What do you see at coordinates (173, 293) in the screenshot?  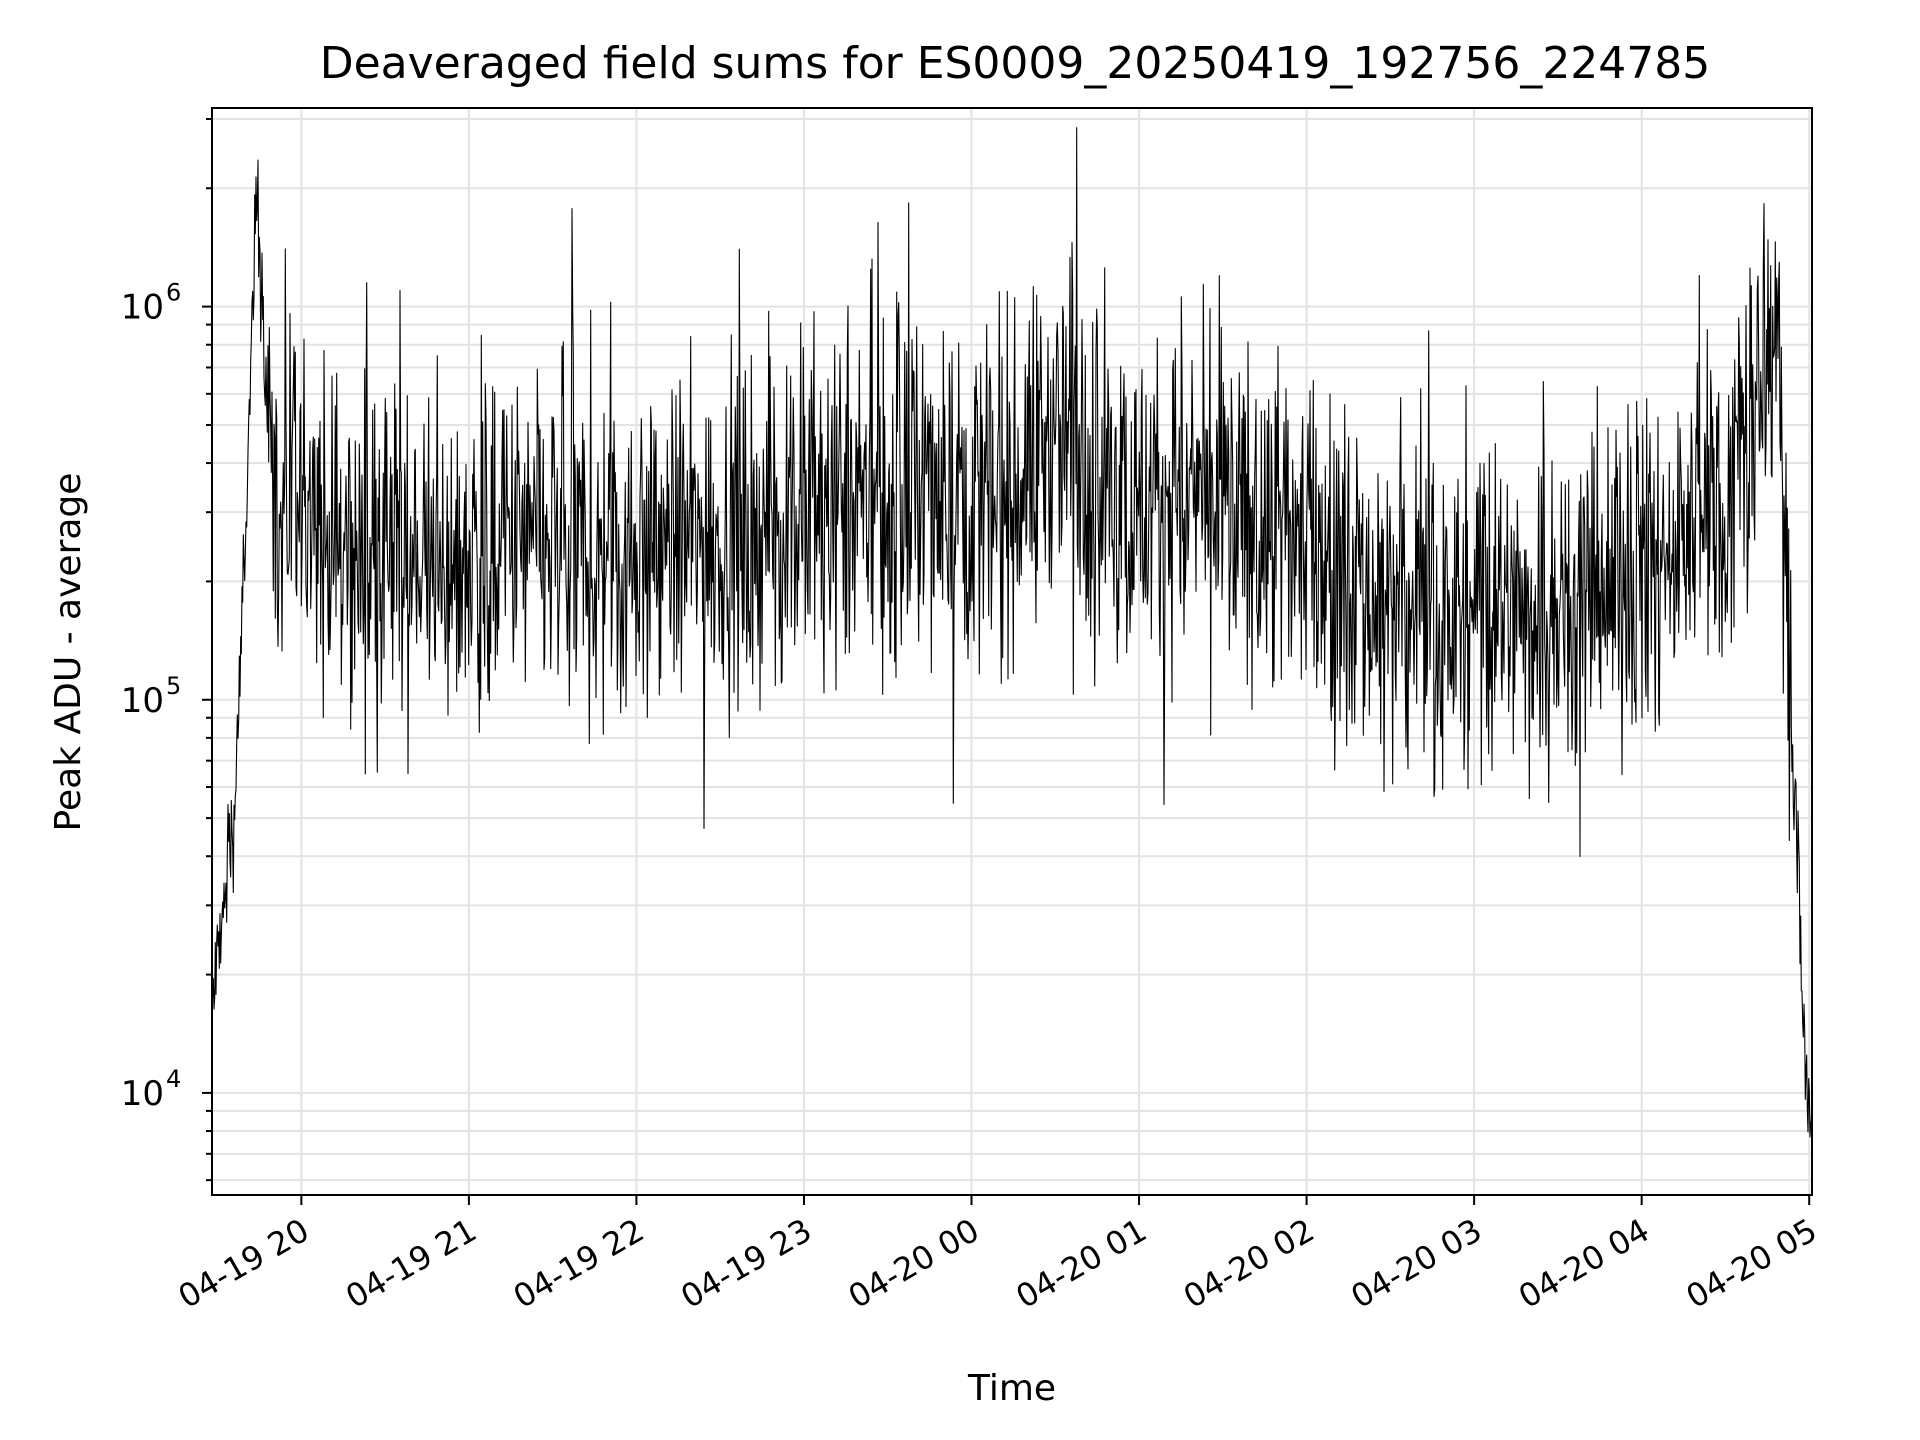 I see `y-tick-exponent: 6` at bounding box center [173, 293].